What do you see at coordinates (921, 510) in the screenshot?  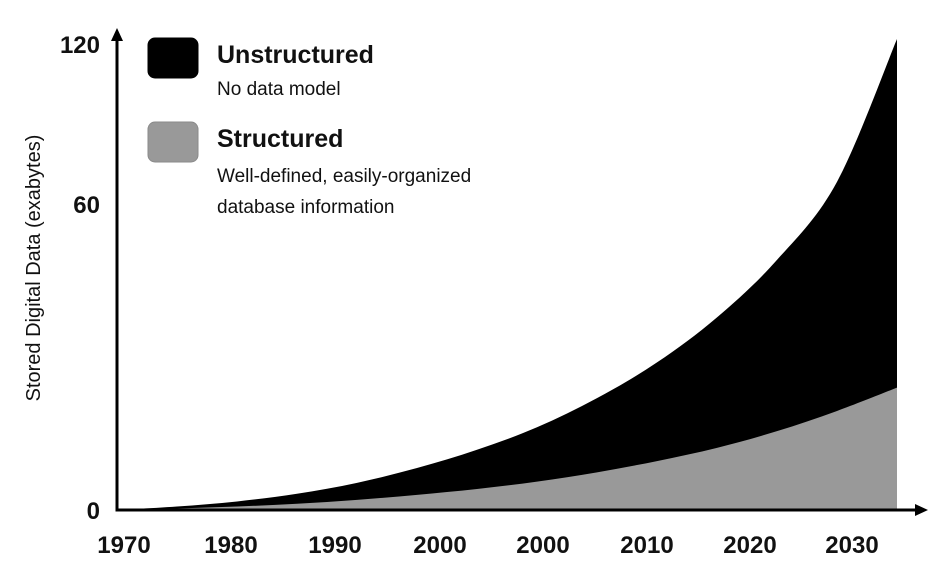 I see `x-axis-arrow` at bounding box center [921, 510].